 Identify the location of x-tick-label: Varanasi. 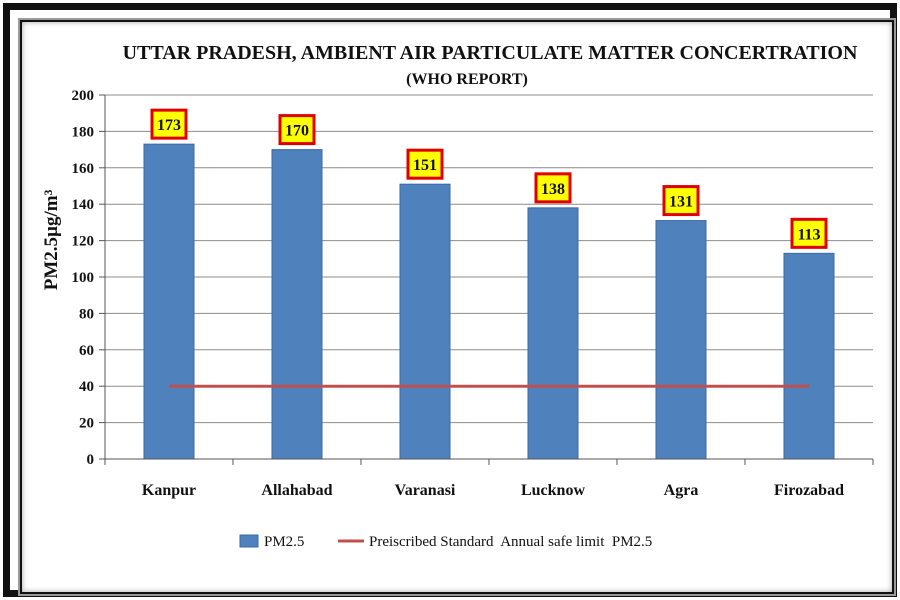
(425, 490).